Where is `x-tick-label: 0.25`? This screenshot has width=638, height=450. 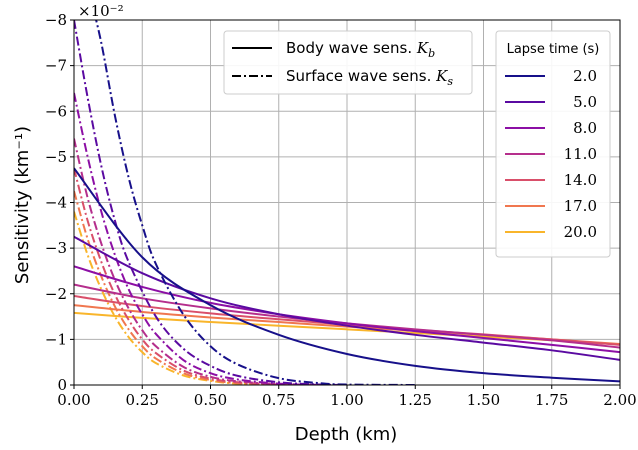
x-tick-label: 0.25 is located at coordinates (142, 400).